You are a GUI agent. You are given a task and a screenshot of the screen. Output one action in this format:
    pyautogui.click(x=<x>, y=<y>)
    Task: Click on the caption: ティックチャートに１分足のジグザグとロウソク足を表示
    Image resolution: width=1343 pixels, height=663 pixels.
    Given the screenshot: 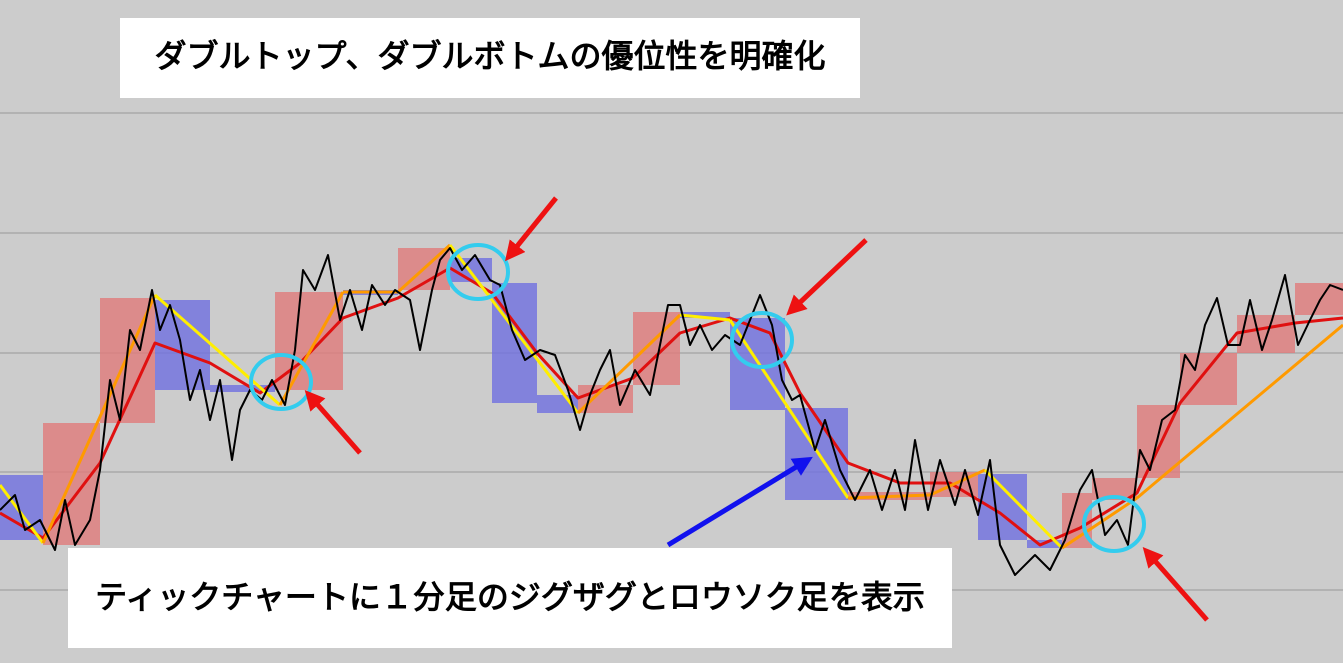 What is the action you would take?
    pyautogui.click(x=510, y=597)
    